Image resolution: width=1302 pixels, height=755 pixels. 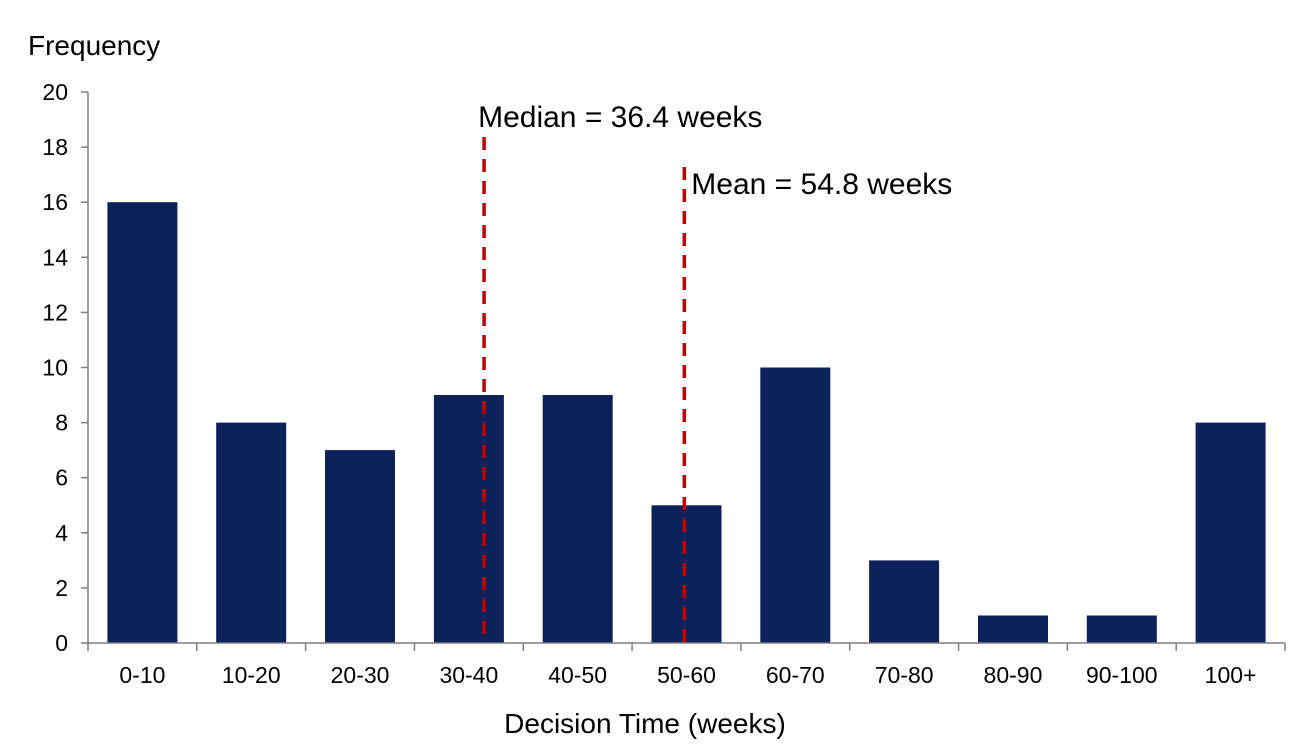 What do you see at coordinates (904, 675) in the screenshot?
I see `x-tick-label-70-80: 70-80` at bounding box center [904, 675].